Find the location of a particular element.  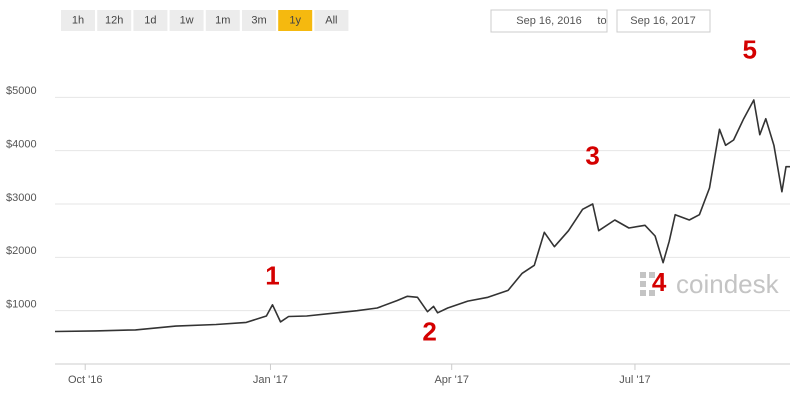

date-from: Sep 16, 2016 is located at coordinates (548, 21).